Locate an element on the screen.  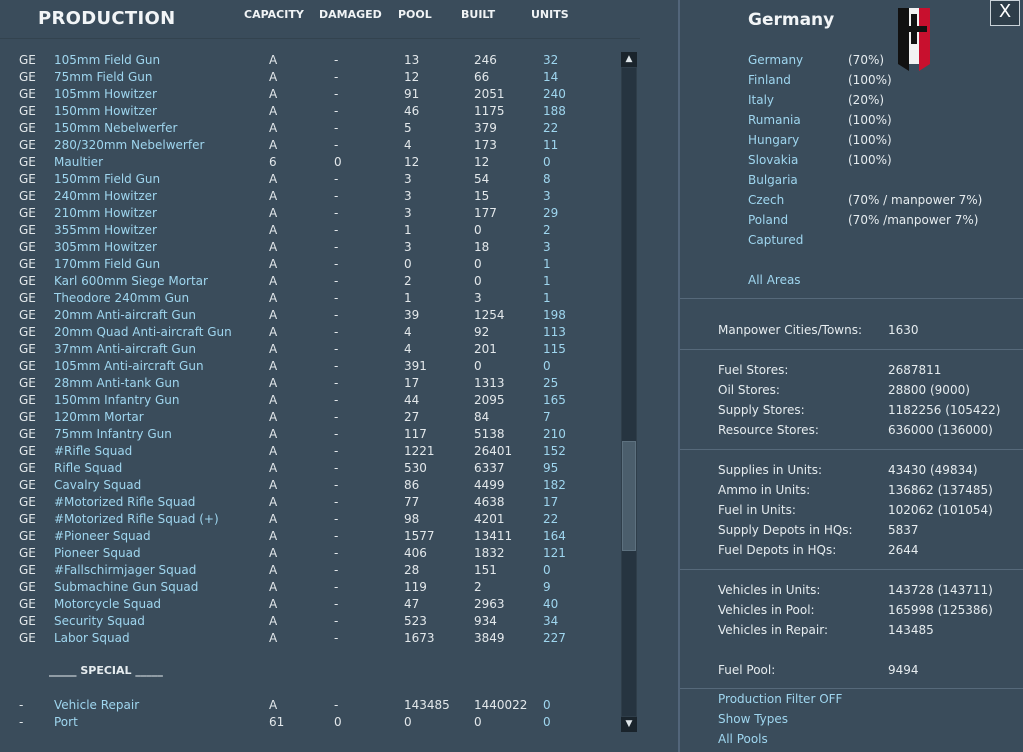
unit-name-link: Port is located at coordinates (66, 722).